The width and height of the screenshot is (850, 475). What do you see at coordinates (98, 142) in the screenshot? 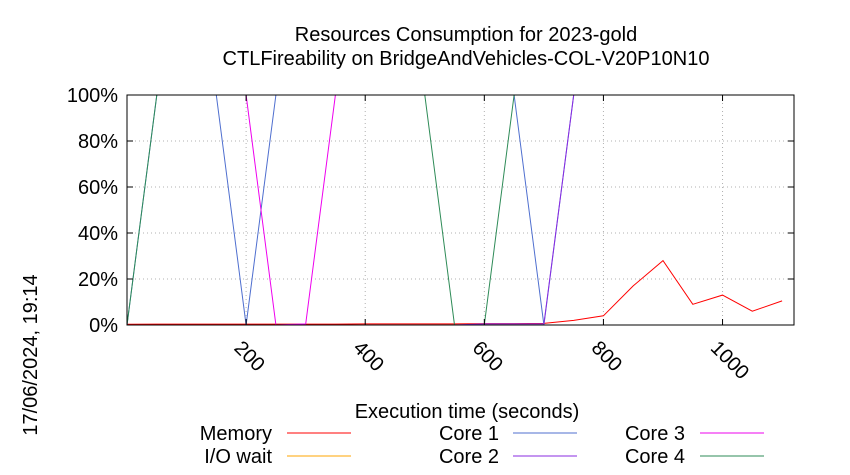
I see `y-tick-label: 80%` at bounding box center [98, 142].